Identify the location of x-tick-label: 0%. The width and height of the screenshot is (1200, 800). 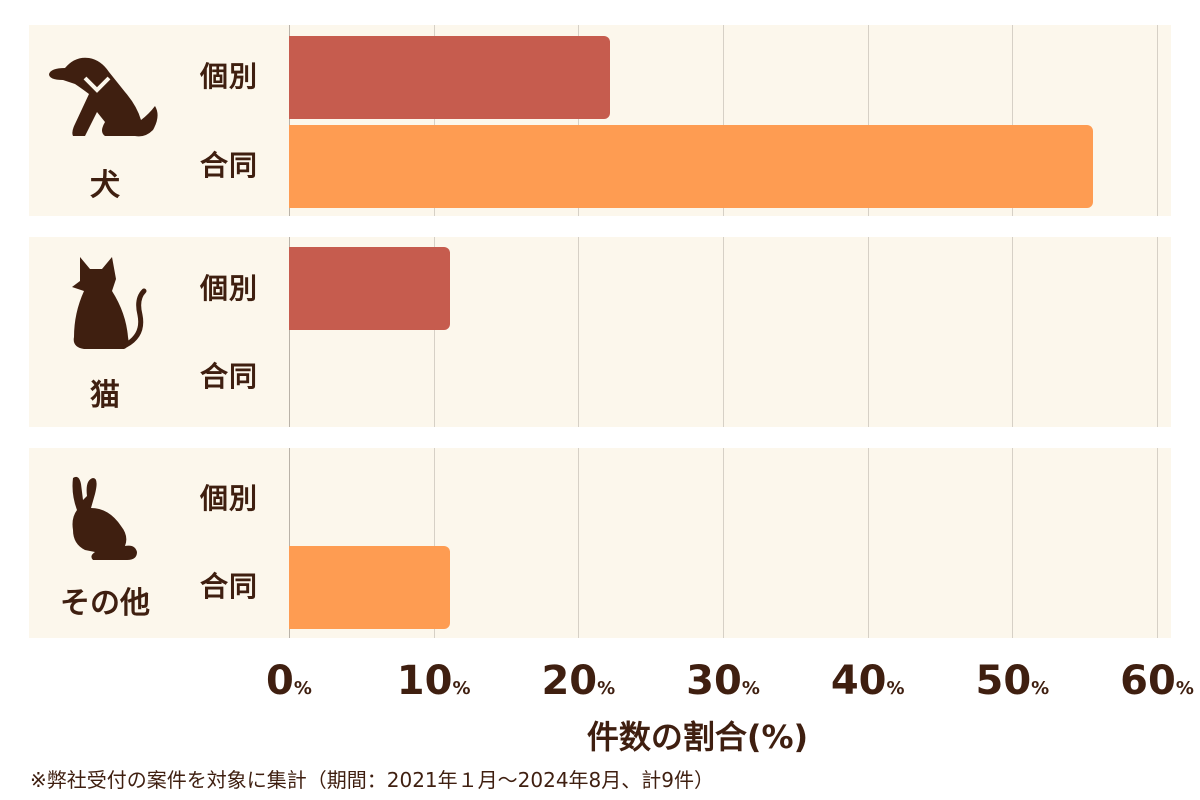
(289, 681).